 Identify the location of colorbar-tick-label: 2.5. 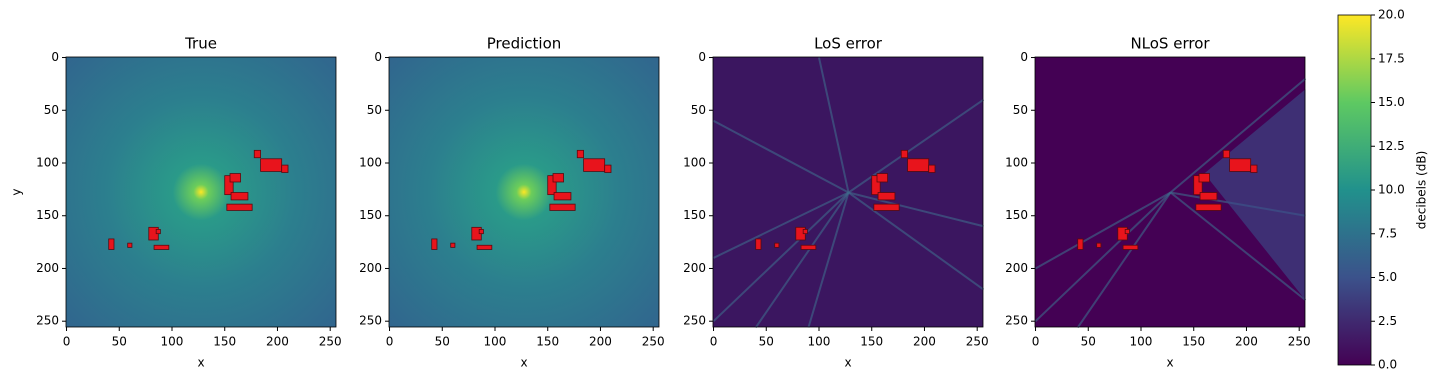
(1387, 321).